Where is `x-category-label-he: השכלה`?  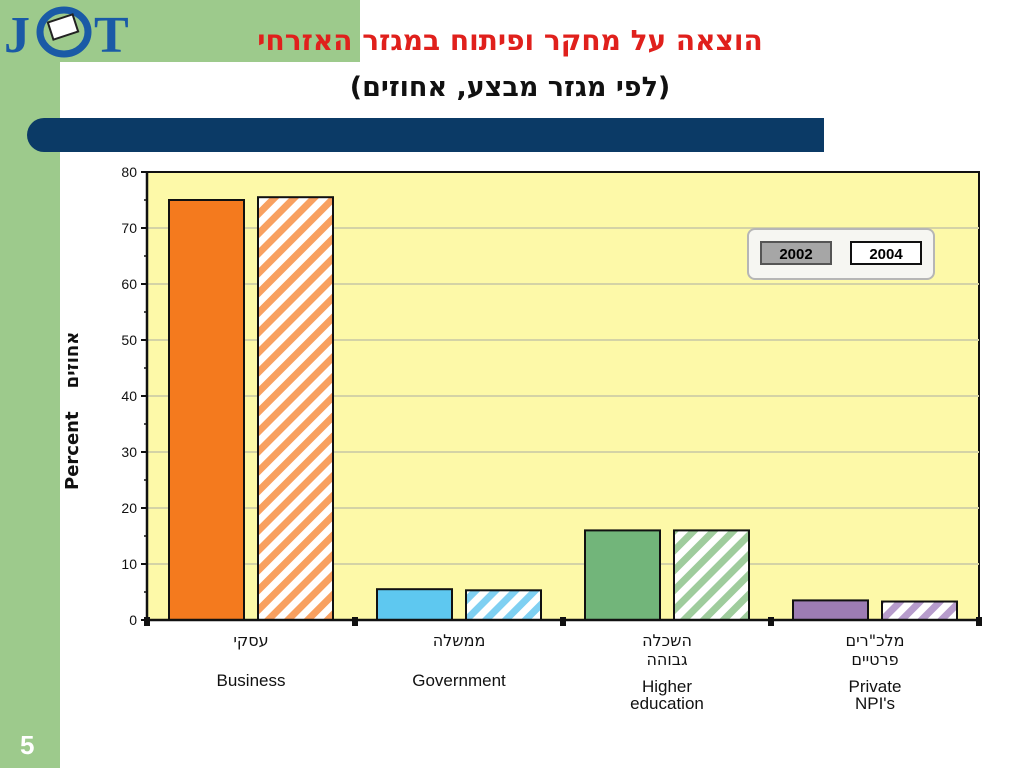 x-category-label-he: השכלה is located at coordinates (667, 640).